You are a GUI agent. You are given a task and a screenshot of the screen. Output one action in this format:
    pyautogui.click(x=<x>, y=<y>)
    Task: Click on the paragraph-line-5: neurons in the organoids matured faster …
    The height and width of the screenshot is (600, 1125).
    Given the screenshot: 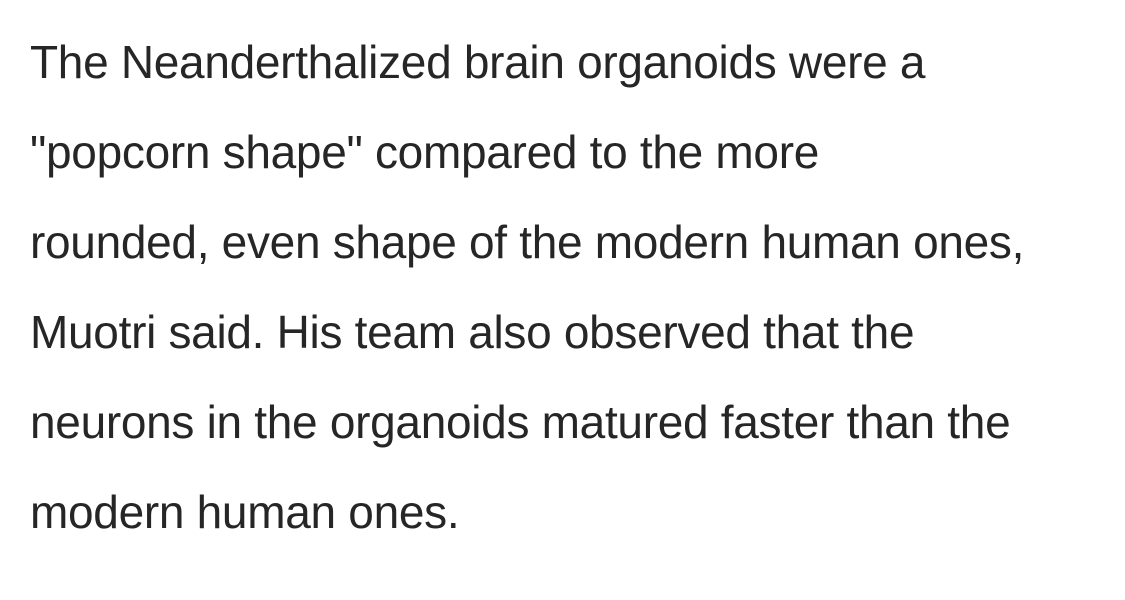 What is the action you would take?
    pyautogui.click(x=520, y=422)
    